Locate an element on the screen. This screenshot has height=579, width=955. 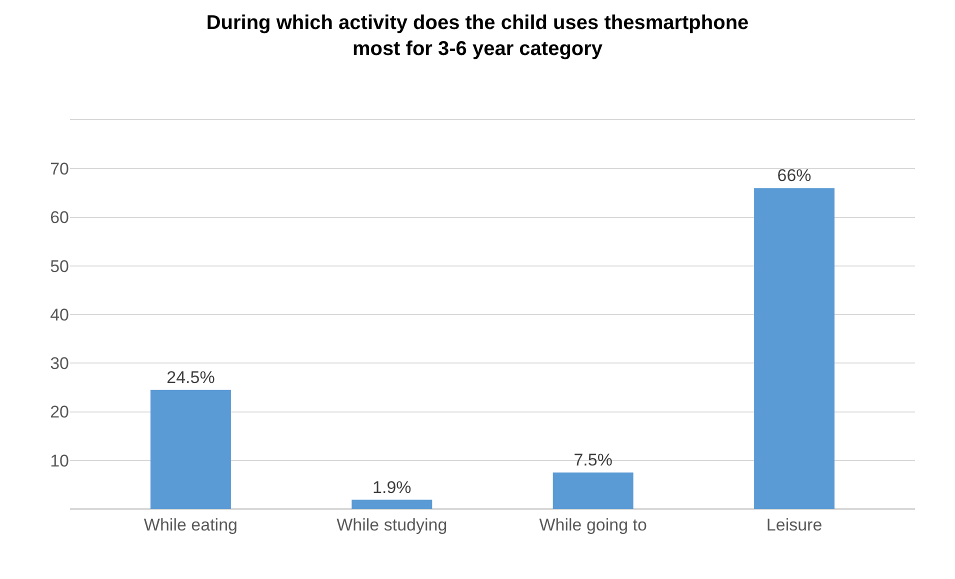
x-tick-label: While going to is located at coordinates (593, 524).